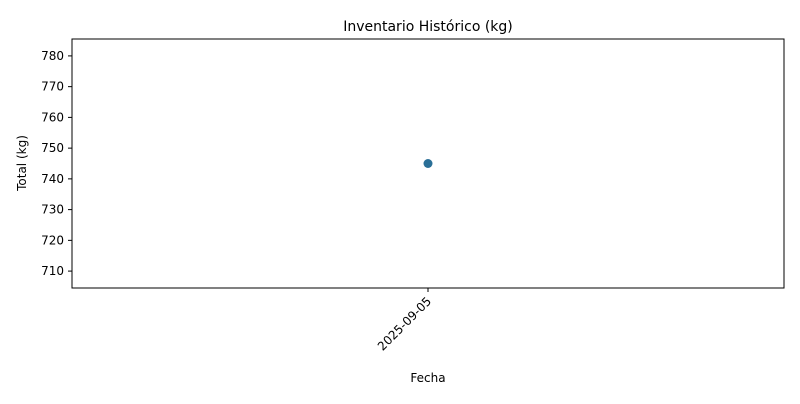  I want to click on y-tick-label: 730, so click(52, 210).